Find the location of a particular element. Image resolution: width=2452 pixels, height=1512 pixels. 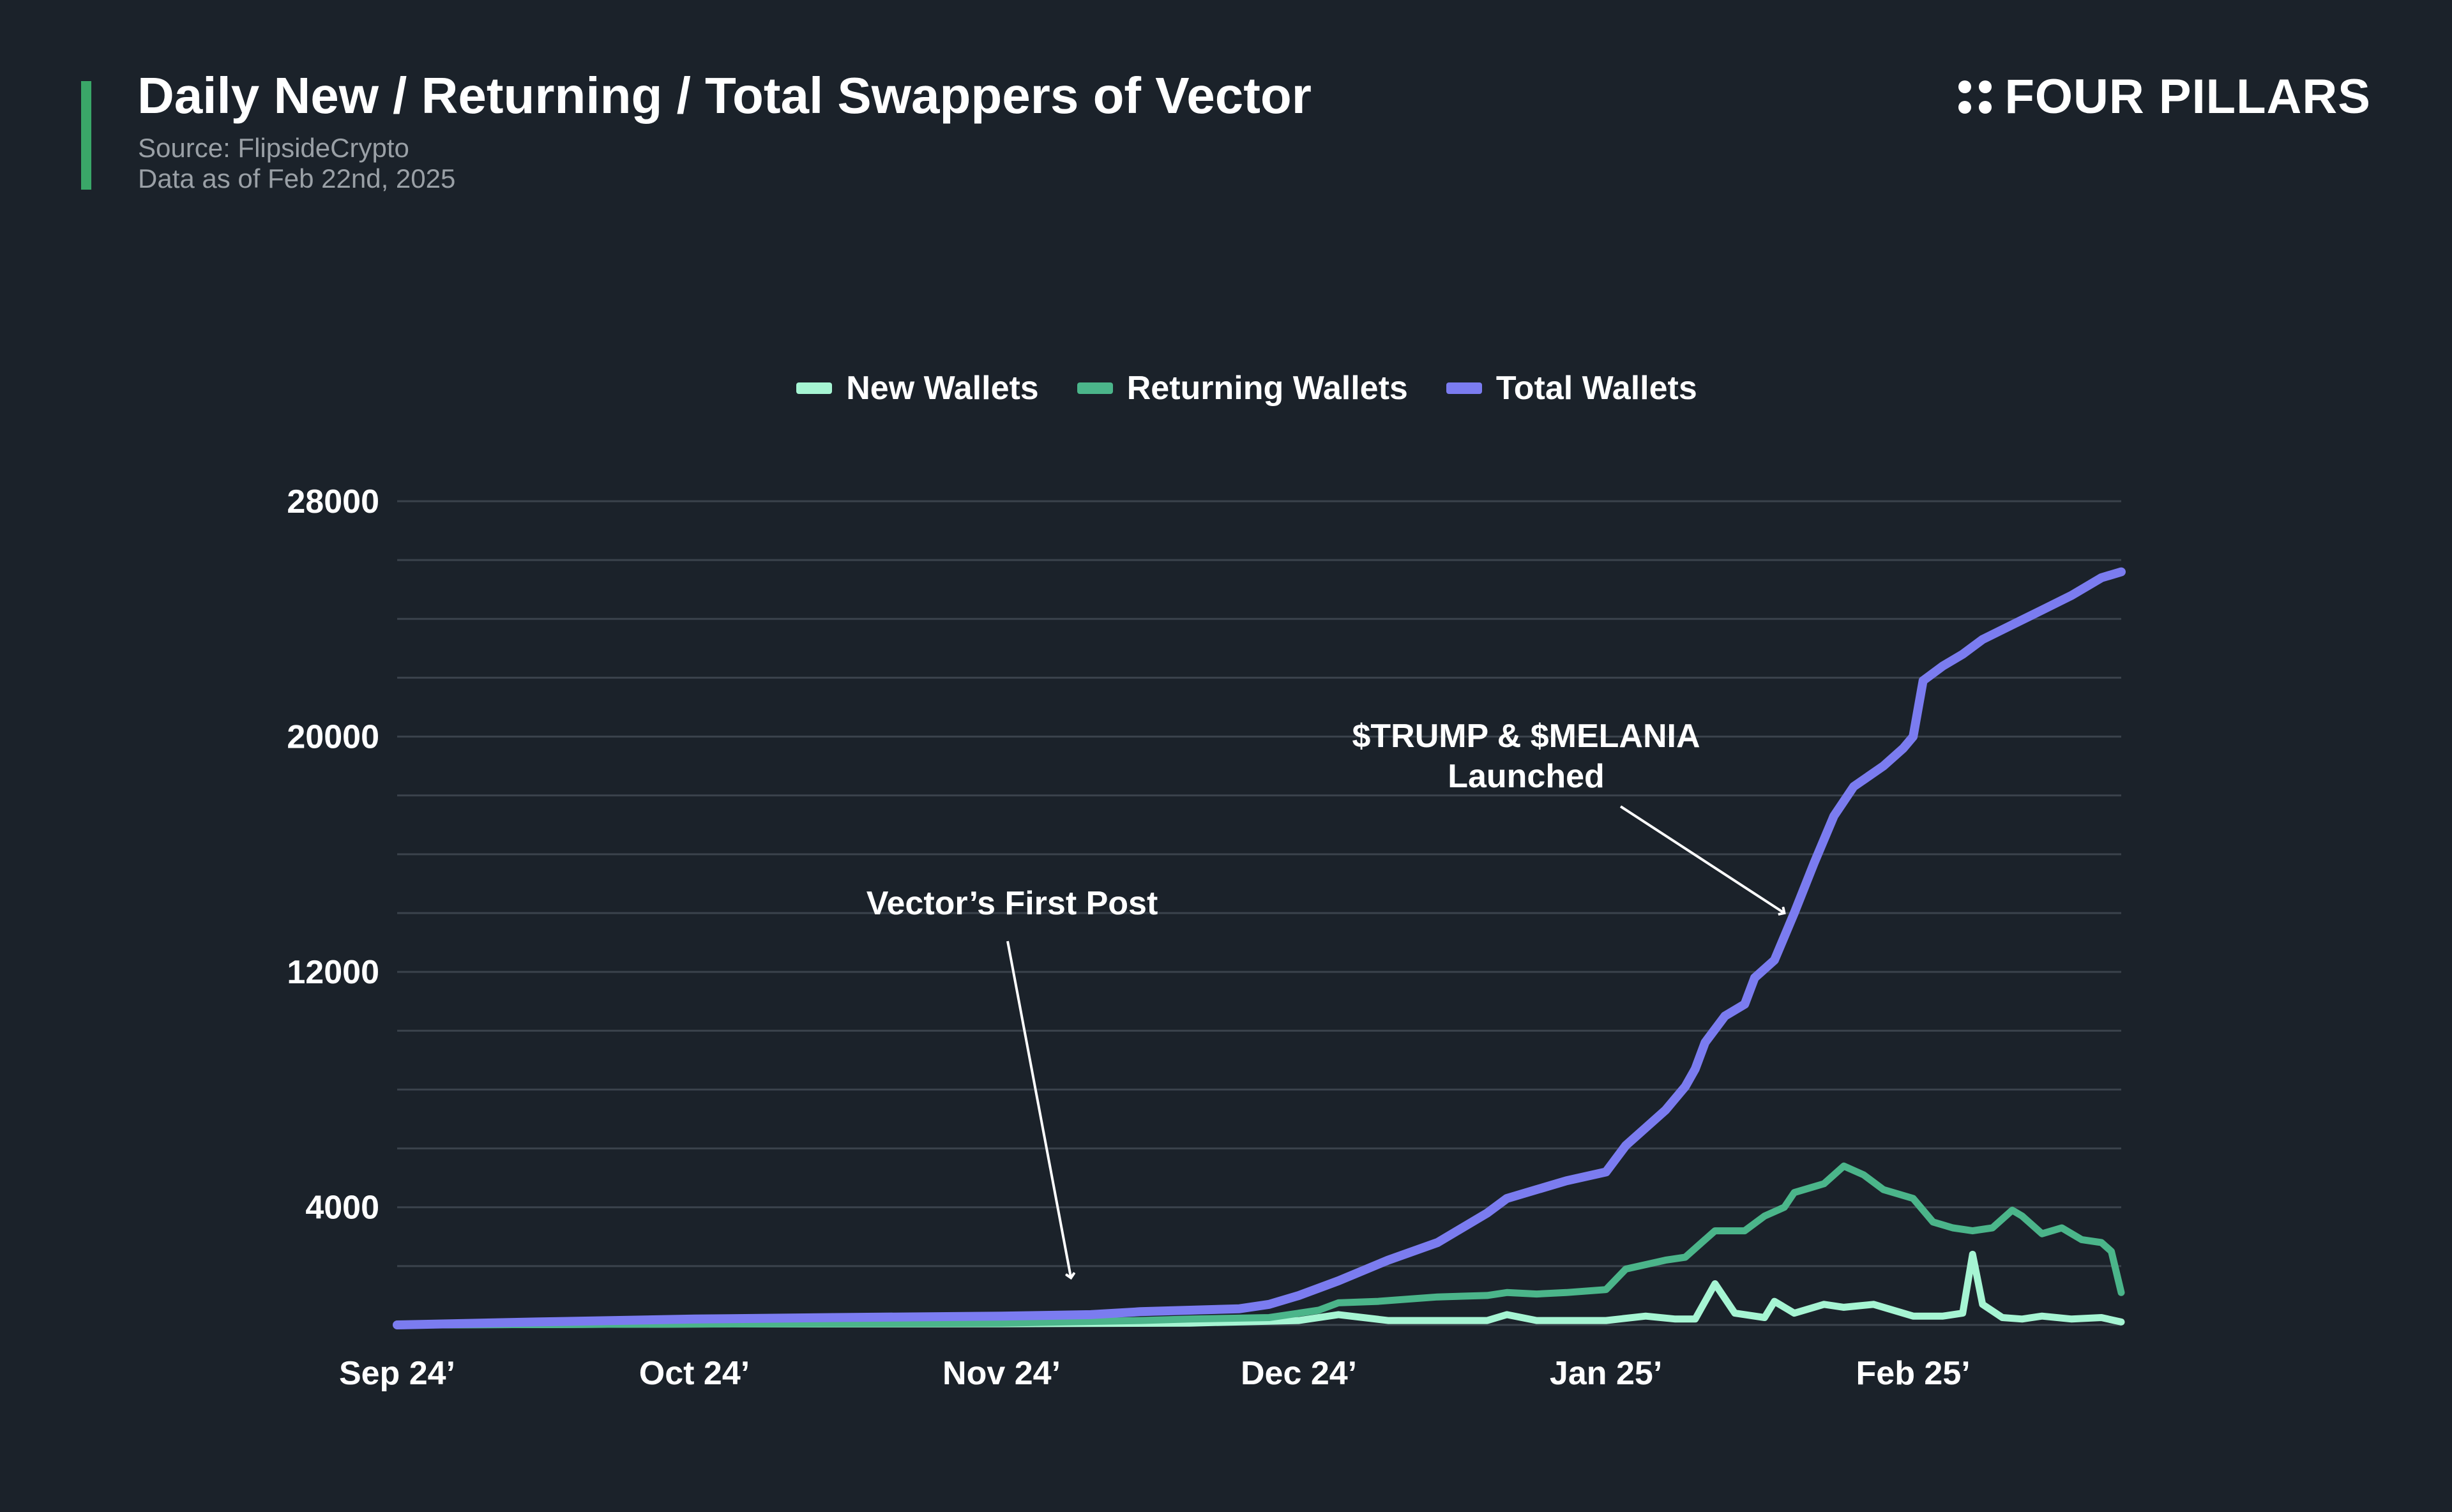

x-tick-label: Jan 25’ is located at coordinates (1606, 1373).